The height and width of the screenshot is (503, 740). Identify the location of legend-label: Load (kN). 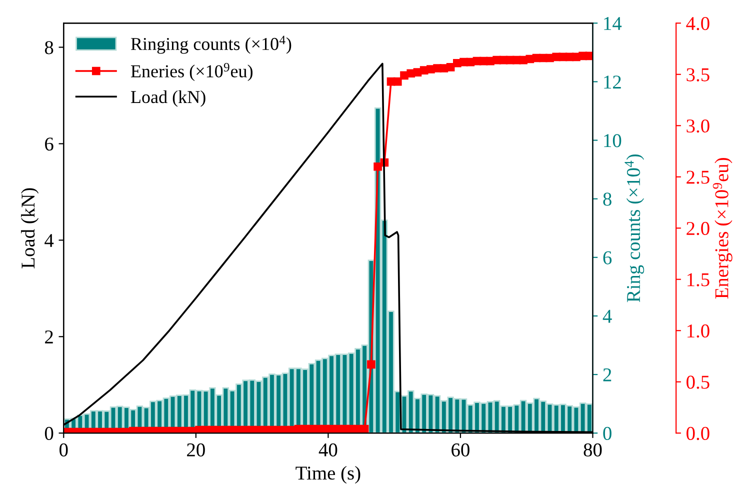
(168, 98).